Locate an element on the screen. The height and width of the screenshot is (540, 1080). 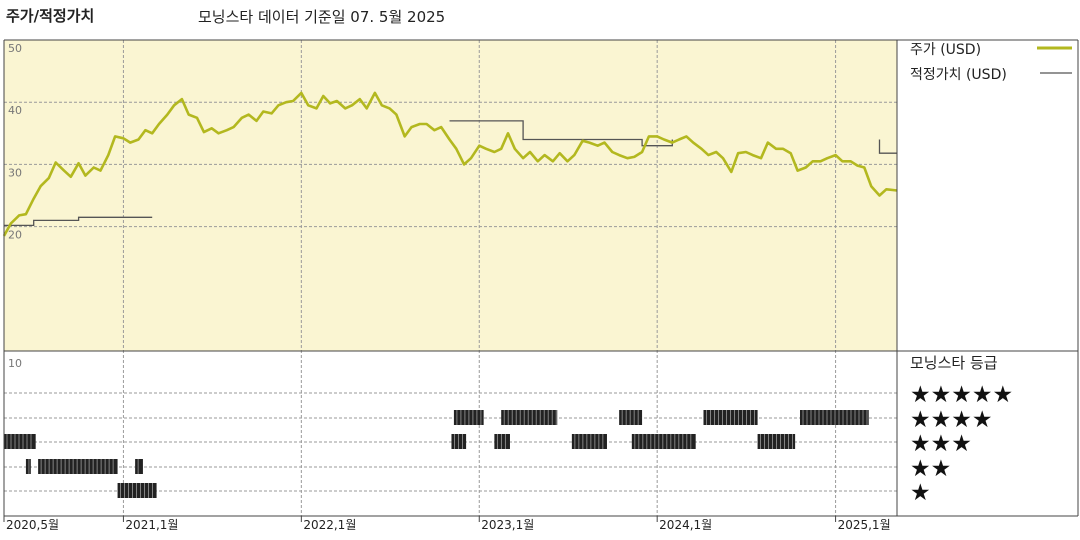
y-tick-label: 30 is located at coordinates (15, 172).